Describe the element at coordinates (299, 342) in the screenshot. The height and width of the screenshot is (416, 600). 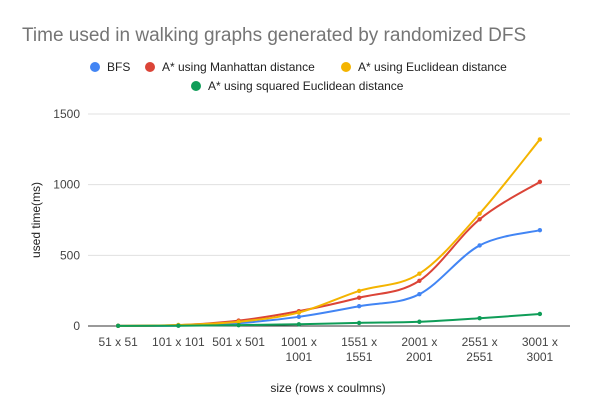
I see `x-tick-label-line: 1001 x` at that location.